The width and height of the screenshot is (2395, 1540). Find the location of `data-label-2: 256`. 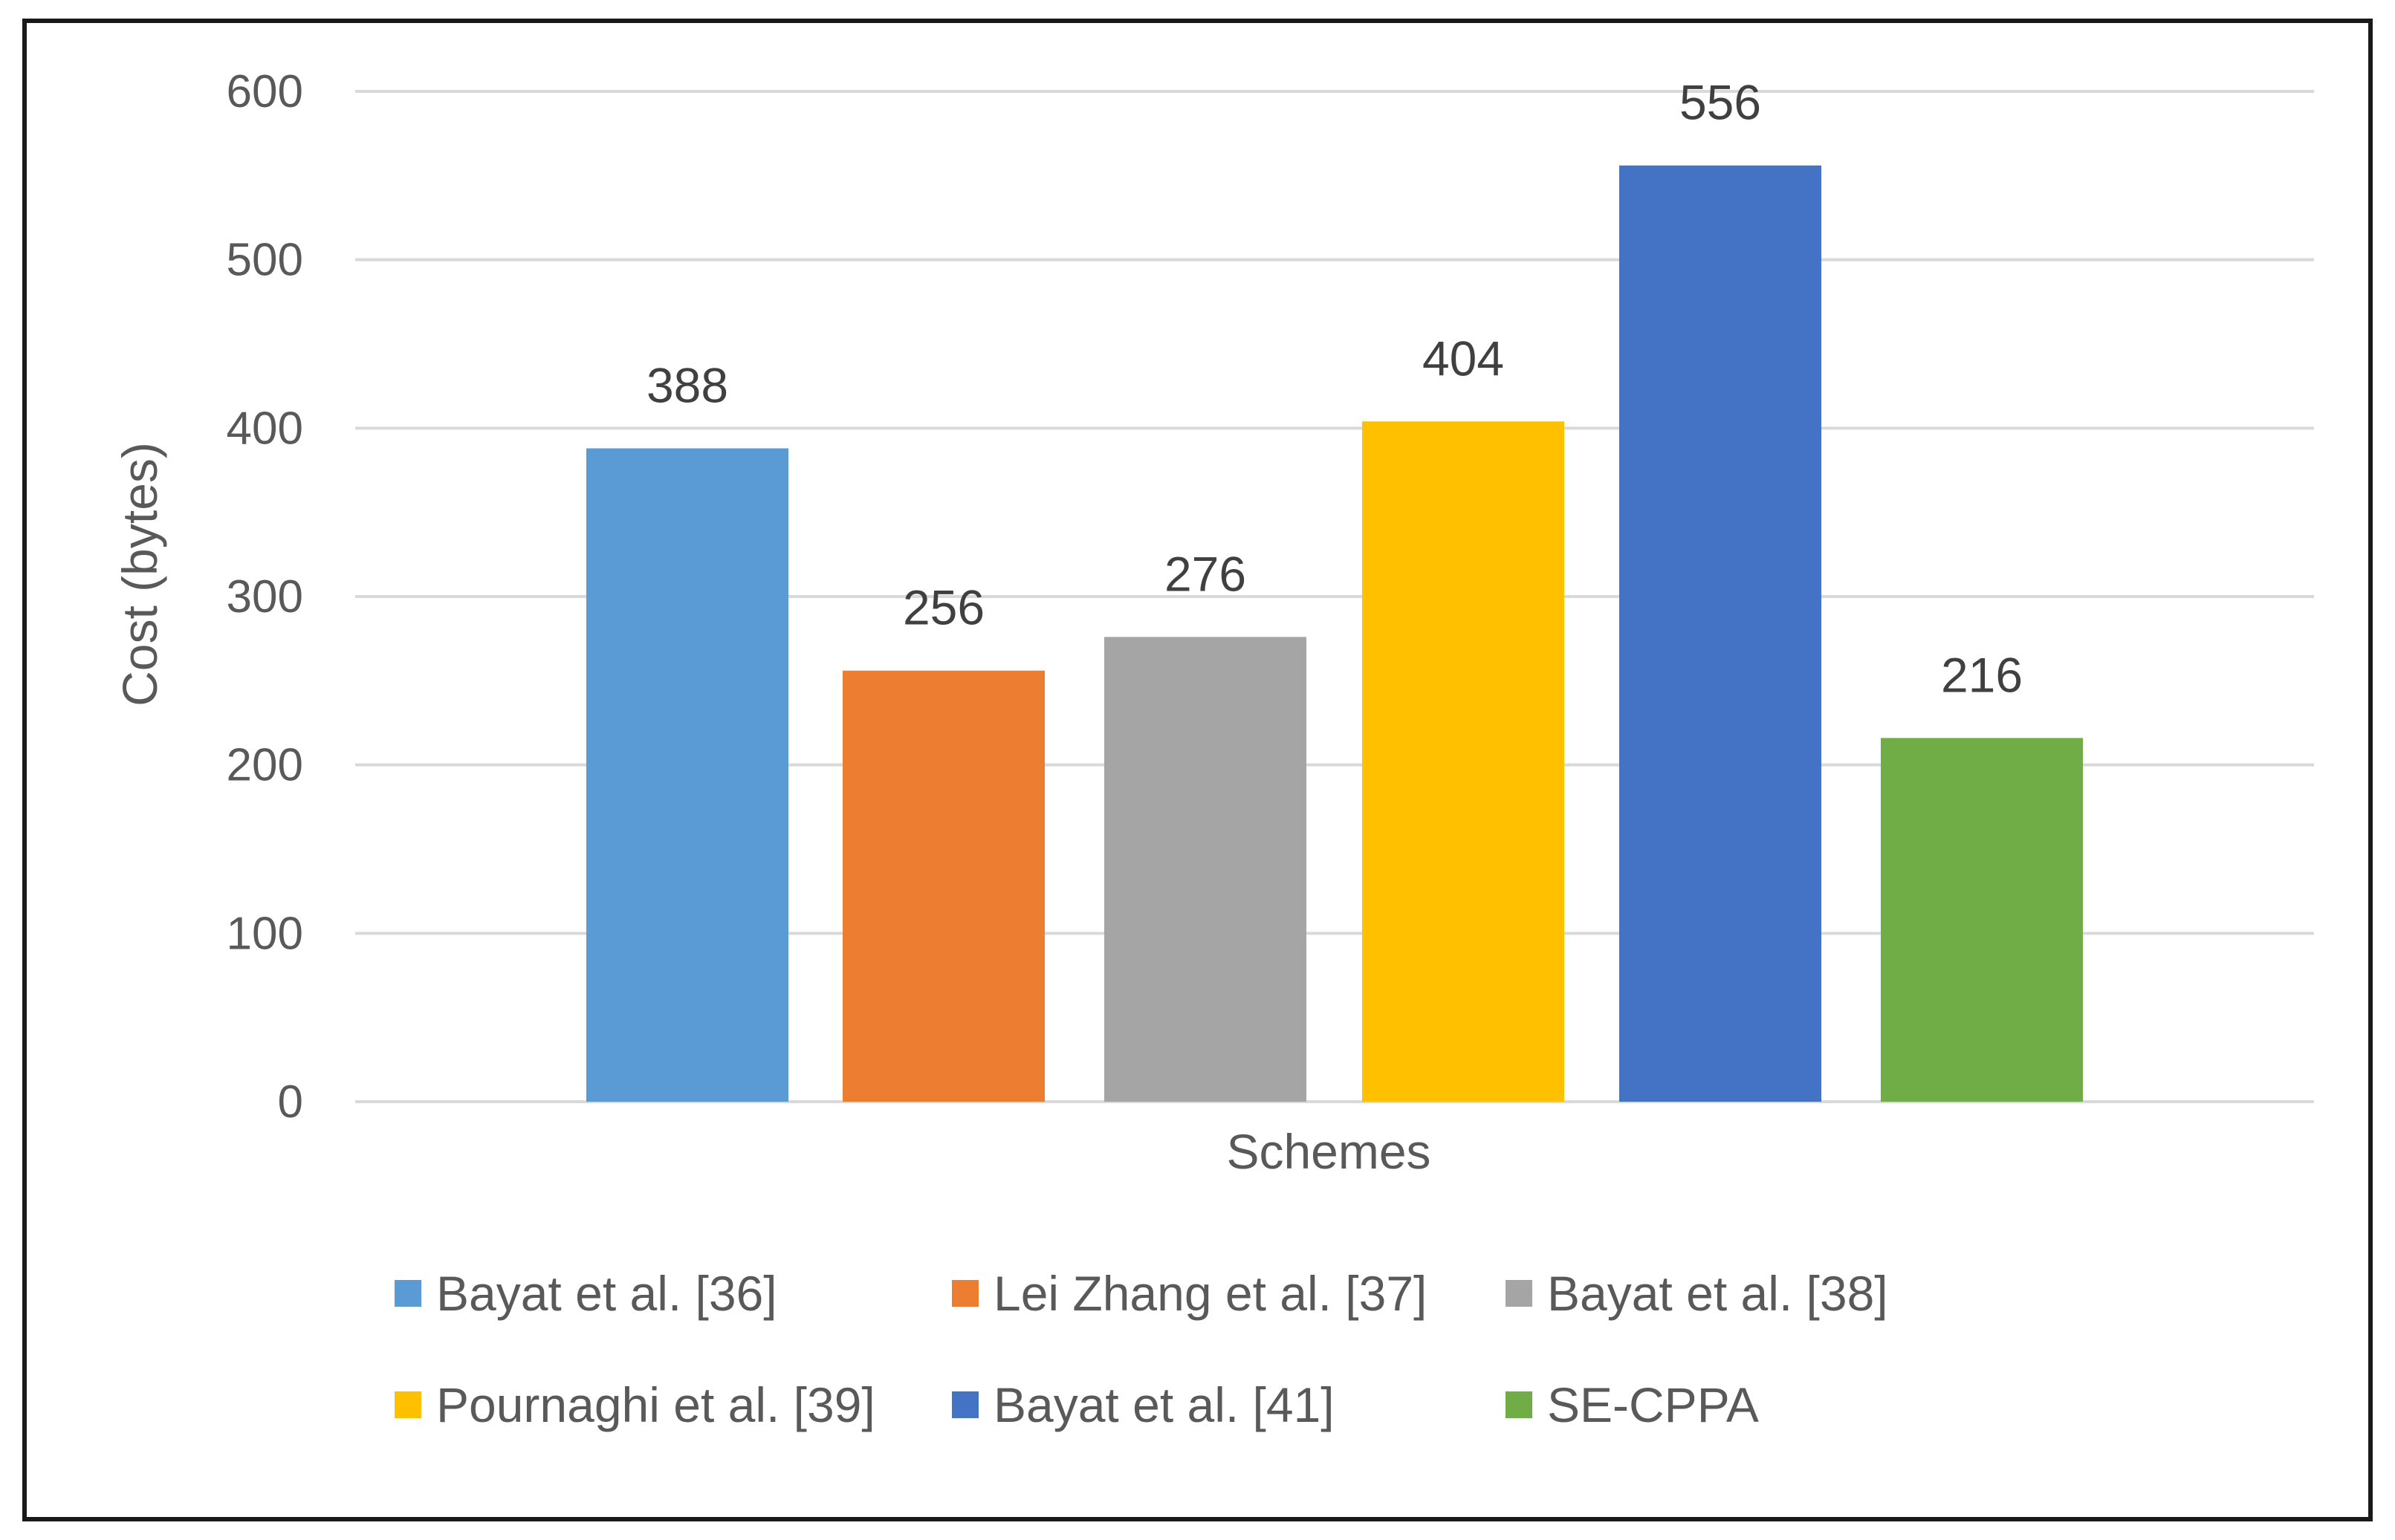

data-label-2: 256 is located at coordinates (944, 607).